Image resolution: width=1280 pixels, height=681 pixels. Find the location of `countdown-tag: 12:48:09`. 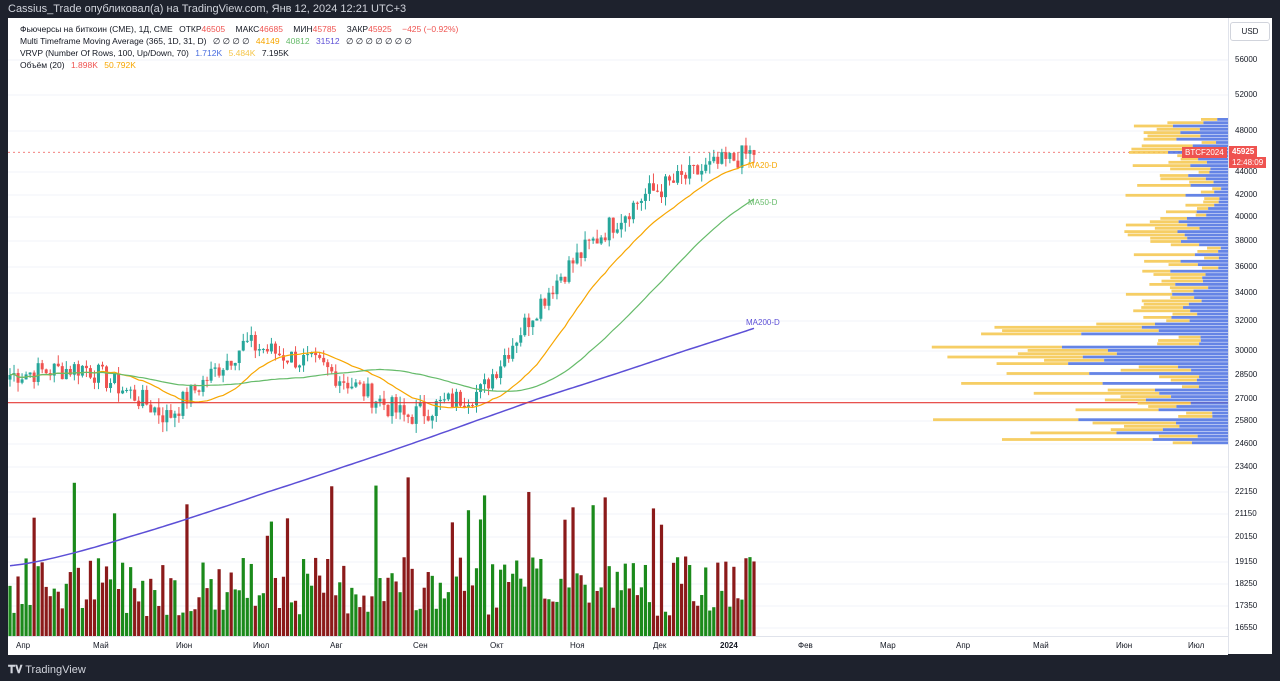

countdown-tag: 12:48:09 is located at coordinates (1248, 162).